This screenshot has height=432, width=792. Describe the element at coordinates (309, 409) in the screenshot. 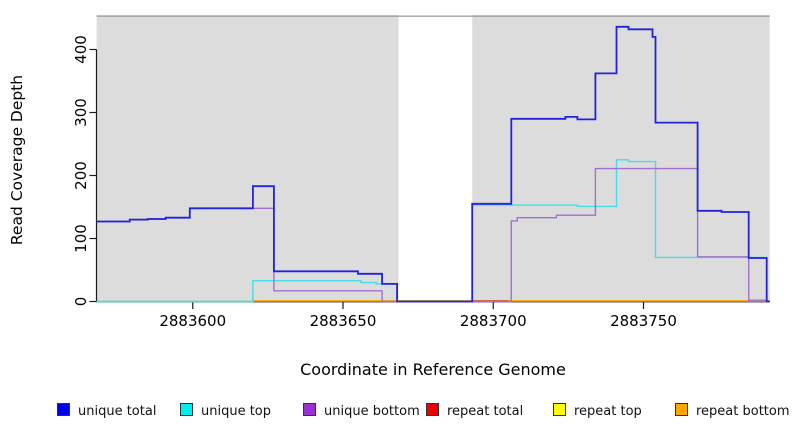

I see `legend-swatch-unique-bottom` at that location.